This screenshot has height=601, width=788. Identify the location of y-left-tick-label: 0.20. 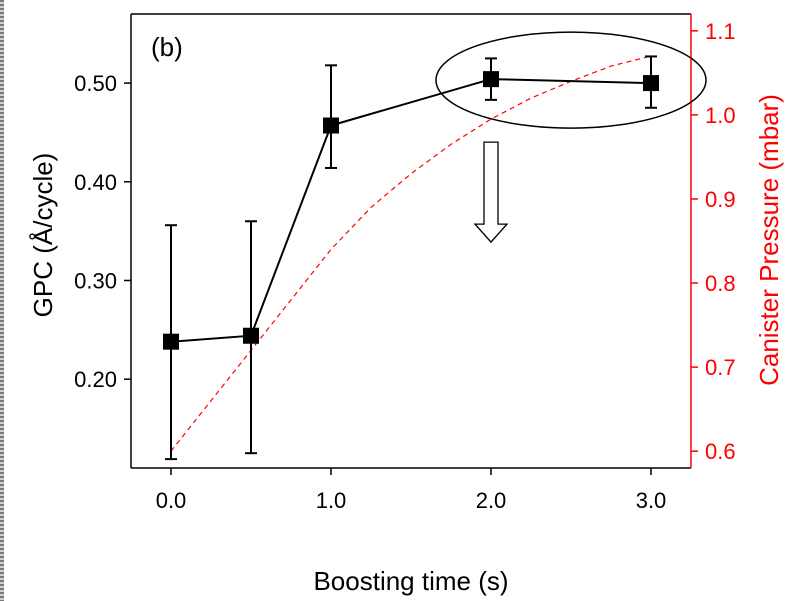
(95, 379).